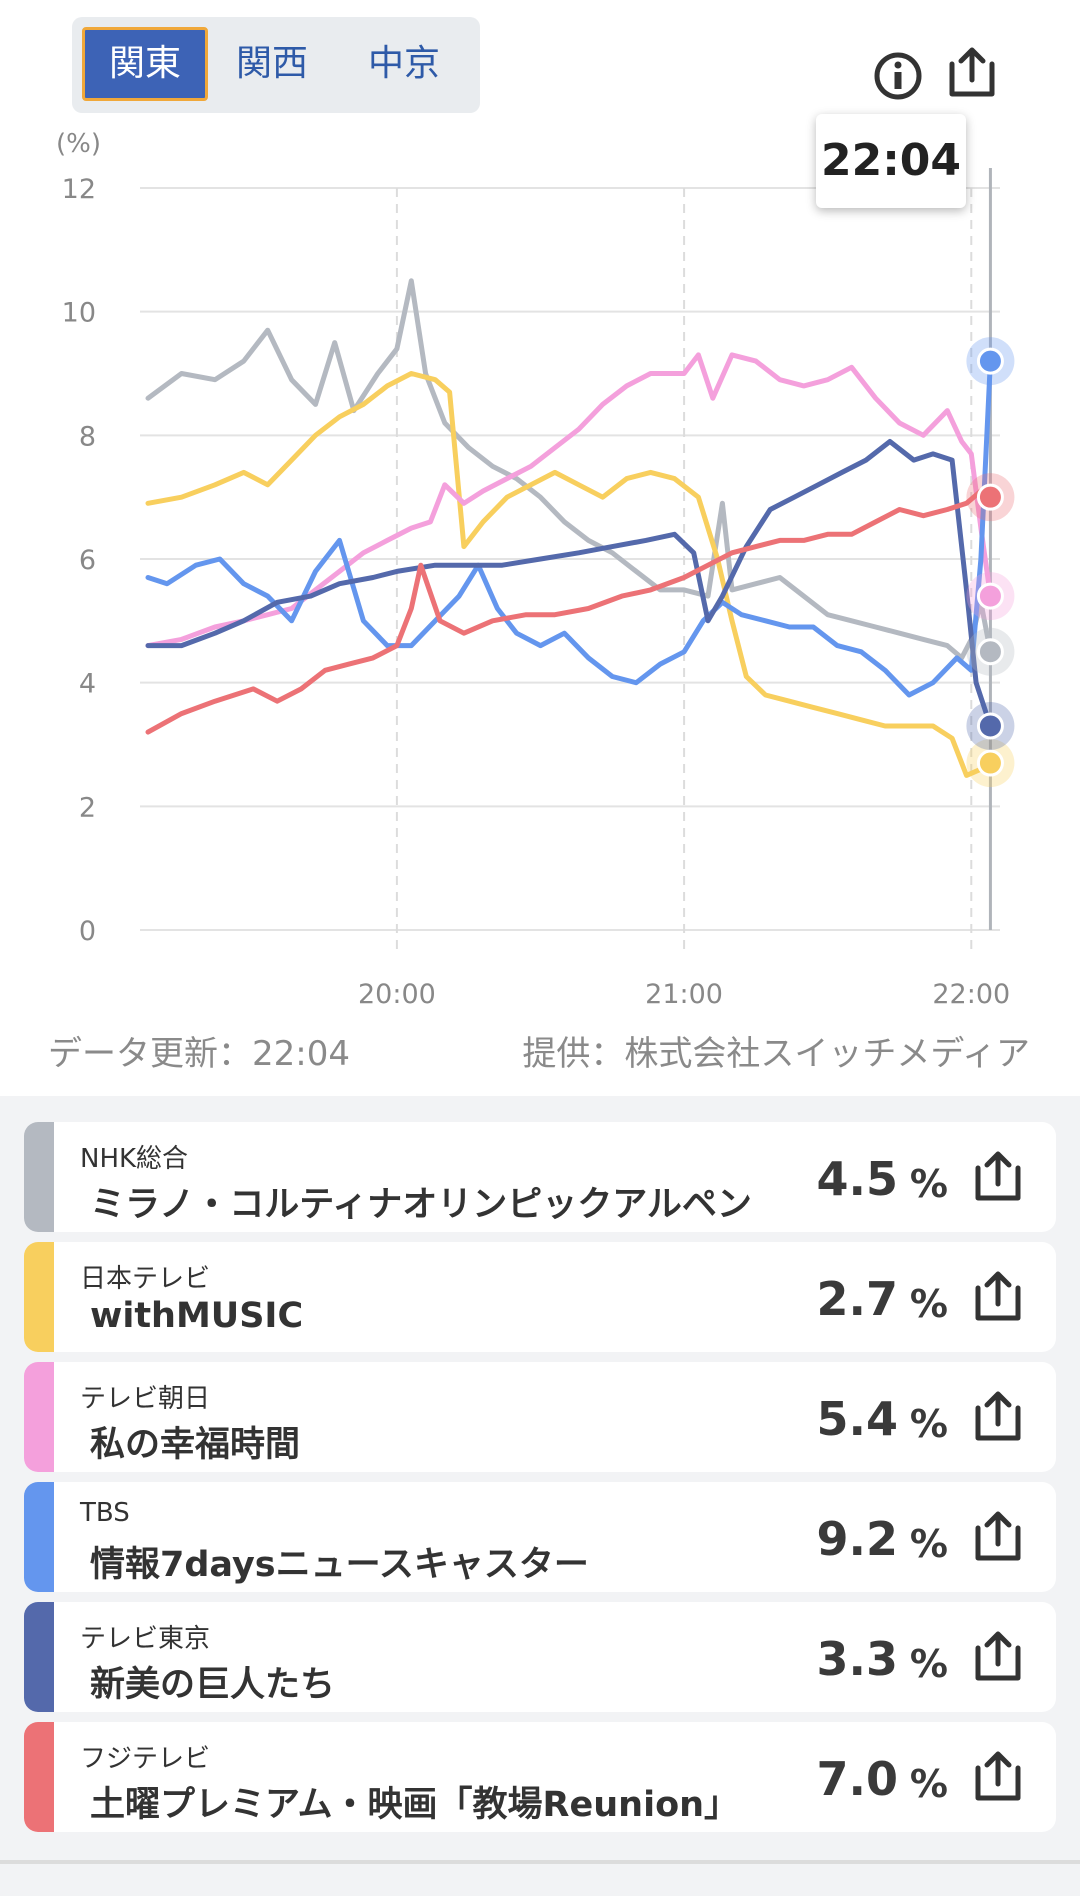 This screenshot has height=1896, width=1080. Describe the element at coordinates (105, 1513) in the screenshot. I see `channel-name: TBS` at that location.